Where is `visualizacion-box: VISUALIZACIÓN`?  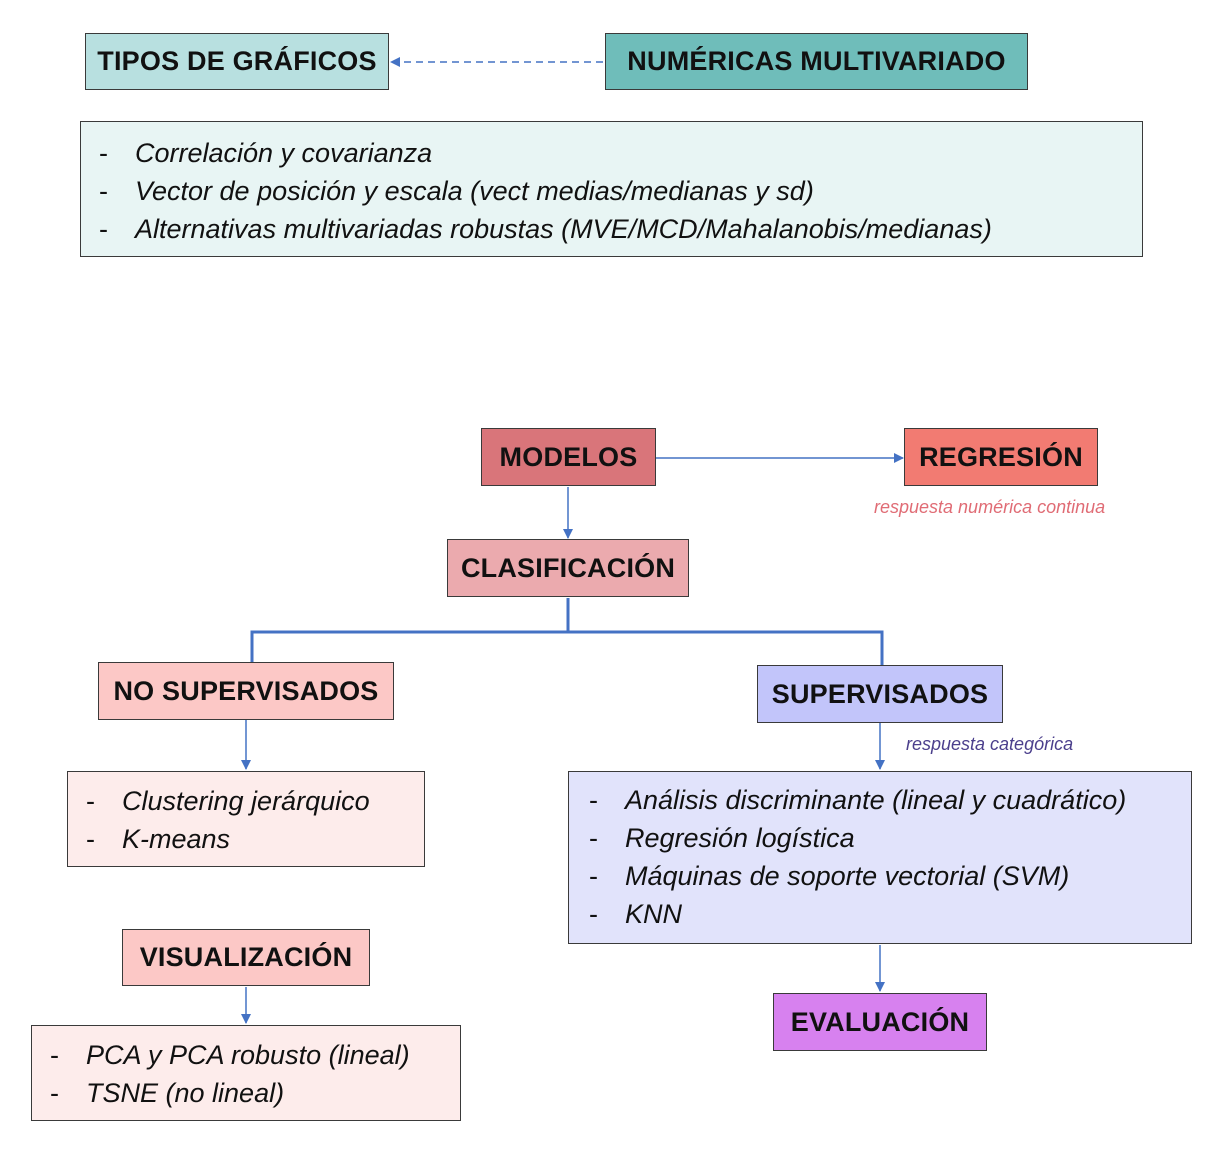
visualizacion-box: VISUALIZACIÓN is located at coordinates (246, 957).